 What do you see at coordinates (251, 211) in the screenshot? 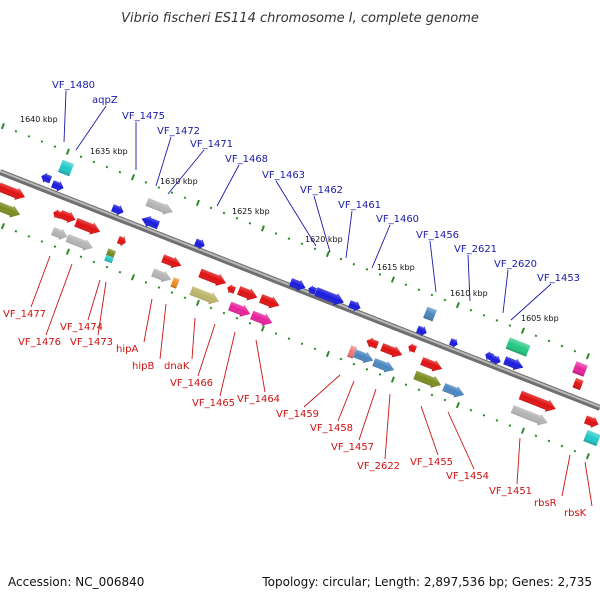
I see `kbp-label: 1625 kbp` at bounding box center [251, 211].